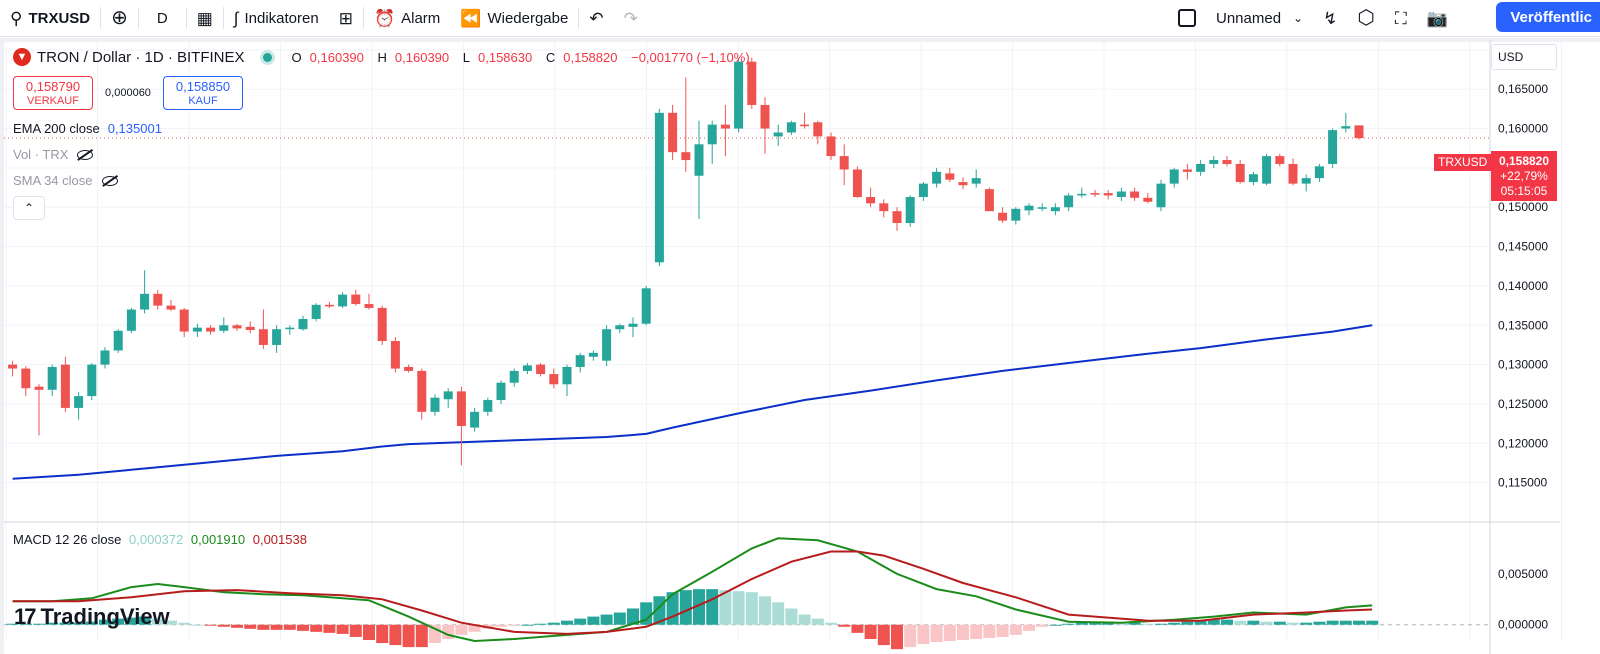 The width and height of the screenshot is (1600, 654). What do you see at coordinates (1437, 18) in the screenshot?
I see `snapshot-button: 📷` at bounding box center [1437, 18].